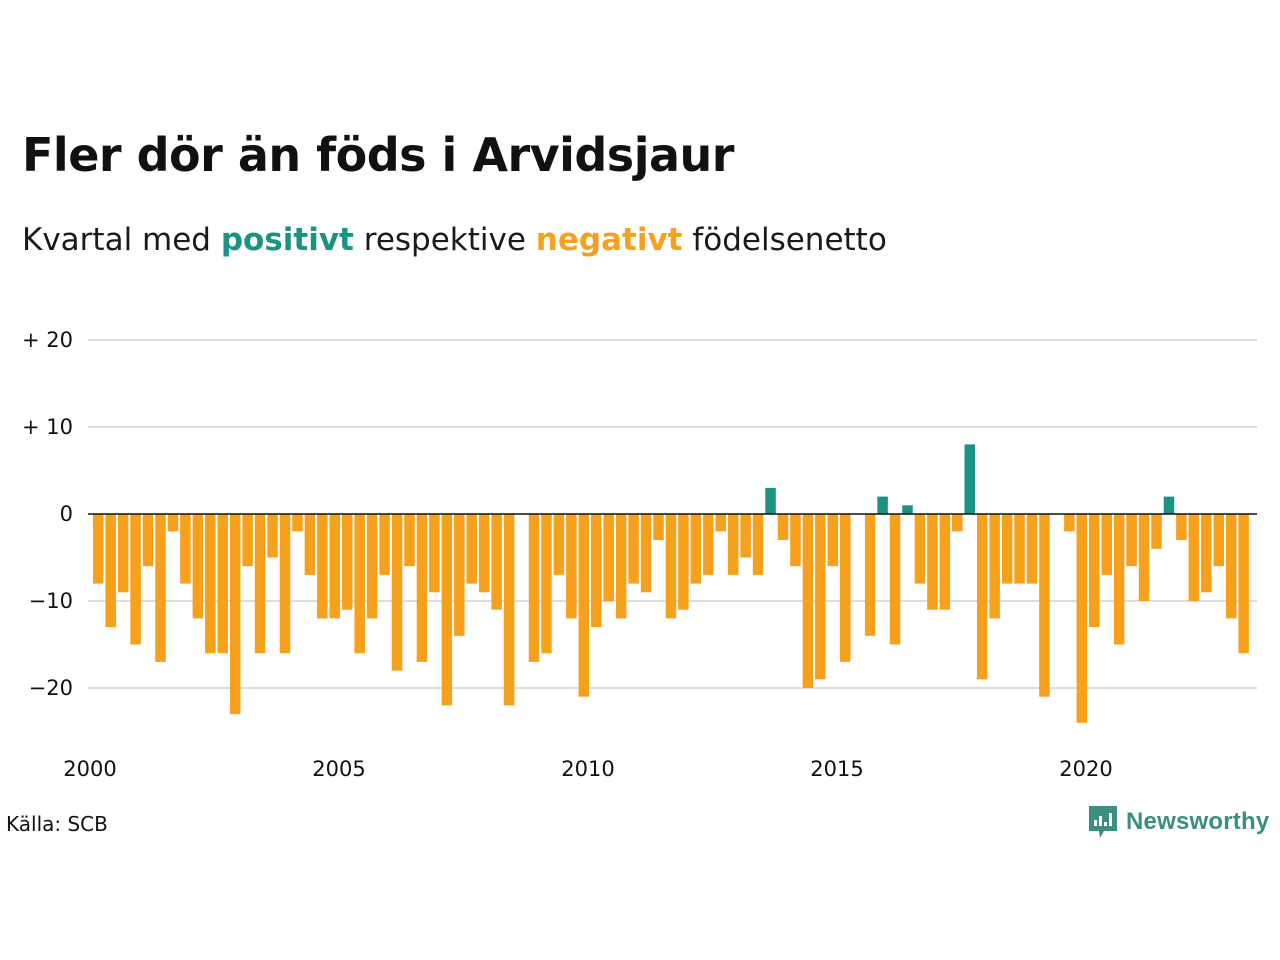 The image size is (1280, 960). Describe the element at coordinates (444, 240) in the screenshot. I see `subtitle-middle: respektive` at that location.